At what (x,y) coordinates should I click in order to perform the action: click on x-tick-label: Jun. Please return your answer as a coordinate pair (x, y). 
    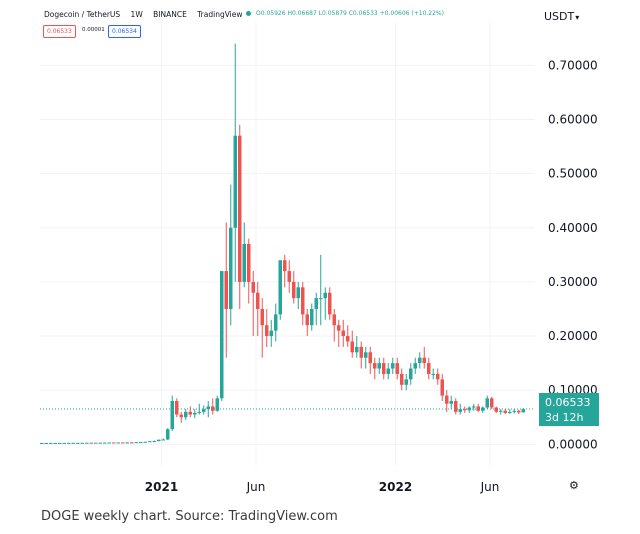
    Looking at the image, I should click on (490, 487).